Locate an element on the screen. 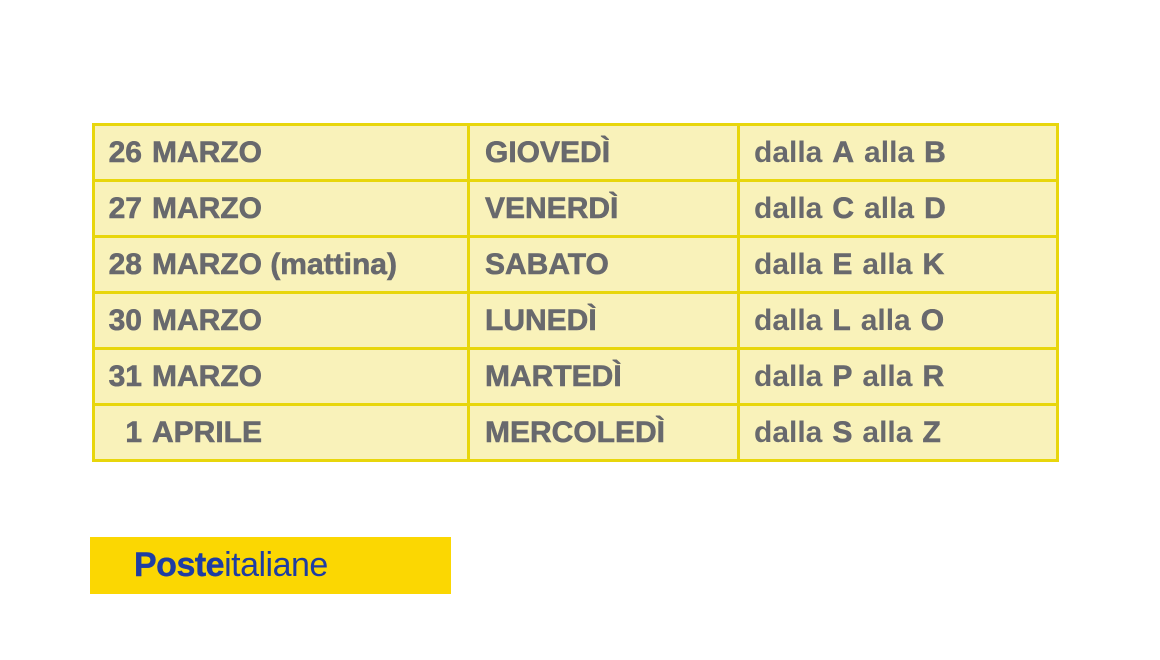 The height and width of the screenshot is (660, 1160). date-day: 31 is located at coordinates (125, 376).